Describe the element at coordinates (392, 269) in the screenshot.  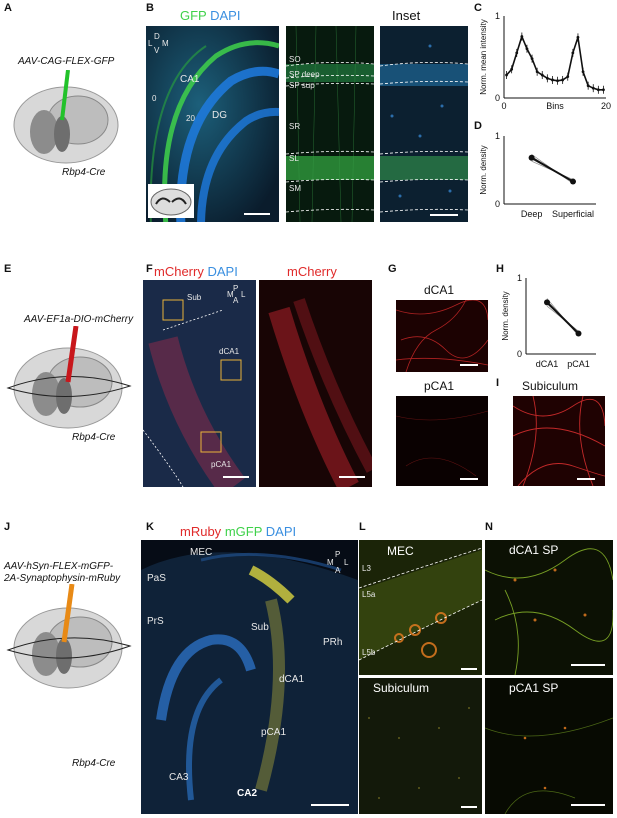
I see `panel-g-label: G` at that location.